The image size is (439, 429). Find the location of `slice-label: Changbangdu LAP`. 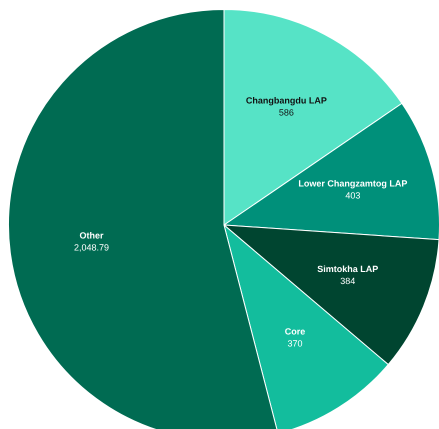

slice-label: Changbangdu LAP is located at coordinates (286, 100).